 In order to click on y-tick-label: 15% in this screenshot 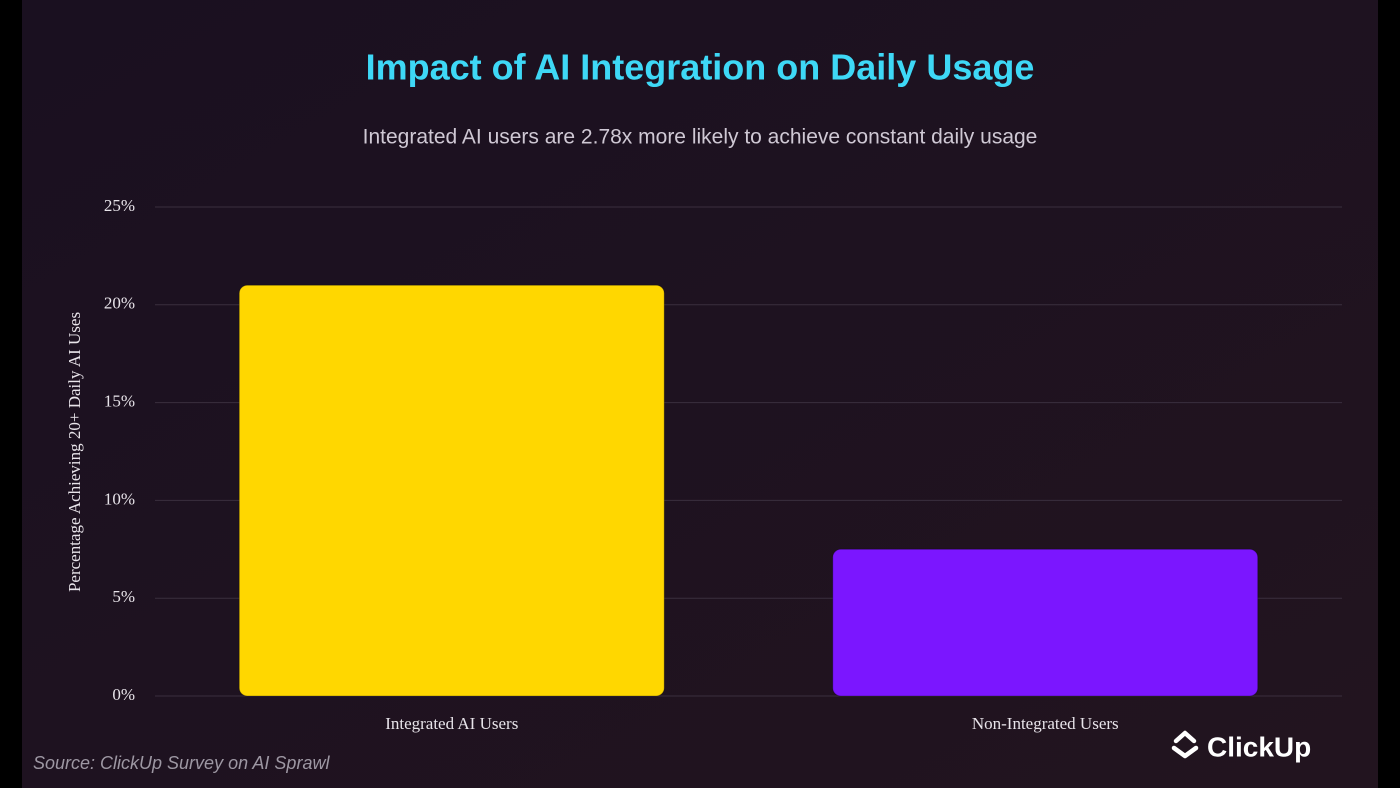, I will do `click(119, 401)`.